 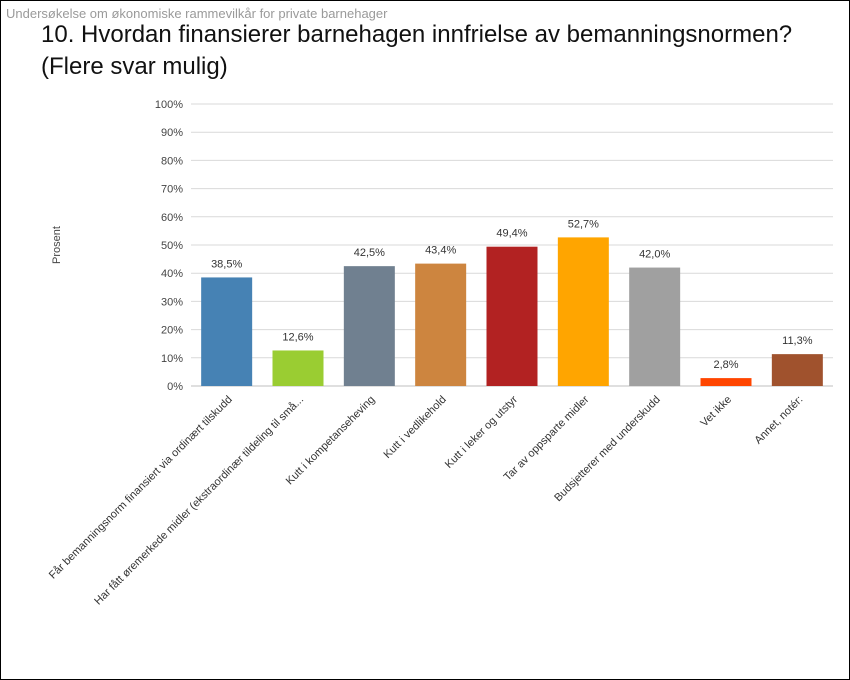 I want to click on y-tick-label: 20%, so click(x=172, y=331).